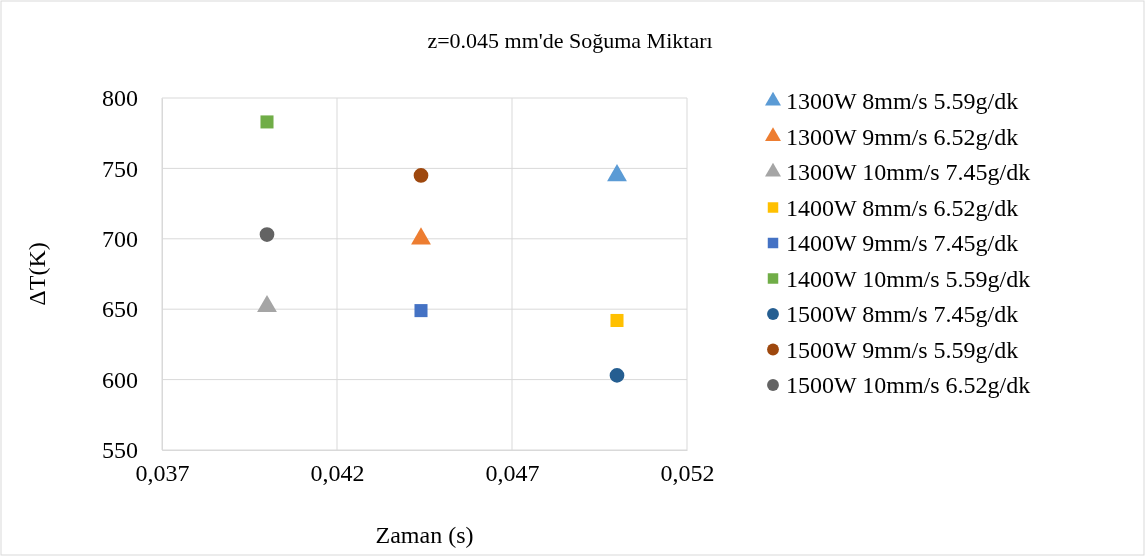 The width and height of the screenshot is (1147, 558). I want to click on y-tick-label: 600, so click(120, 379).